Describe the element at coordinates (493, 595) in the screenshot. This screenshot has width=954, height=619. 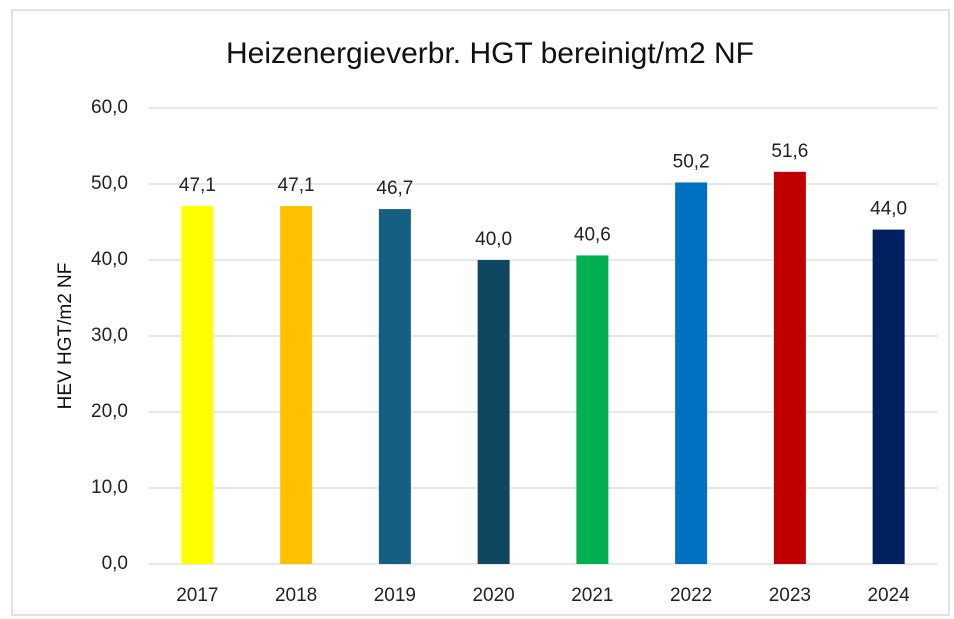
I see `x-tick-label: 2020` at that location.